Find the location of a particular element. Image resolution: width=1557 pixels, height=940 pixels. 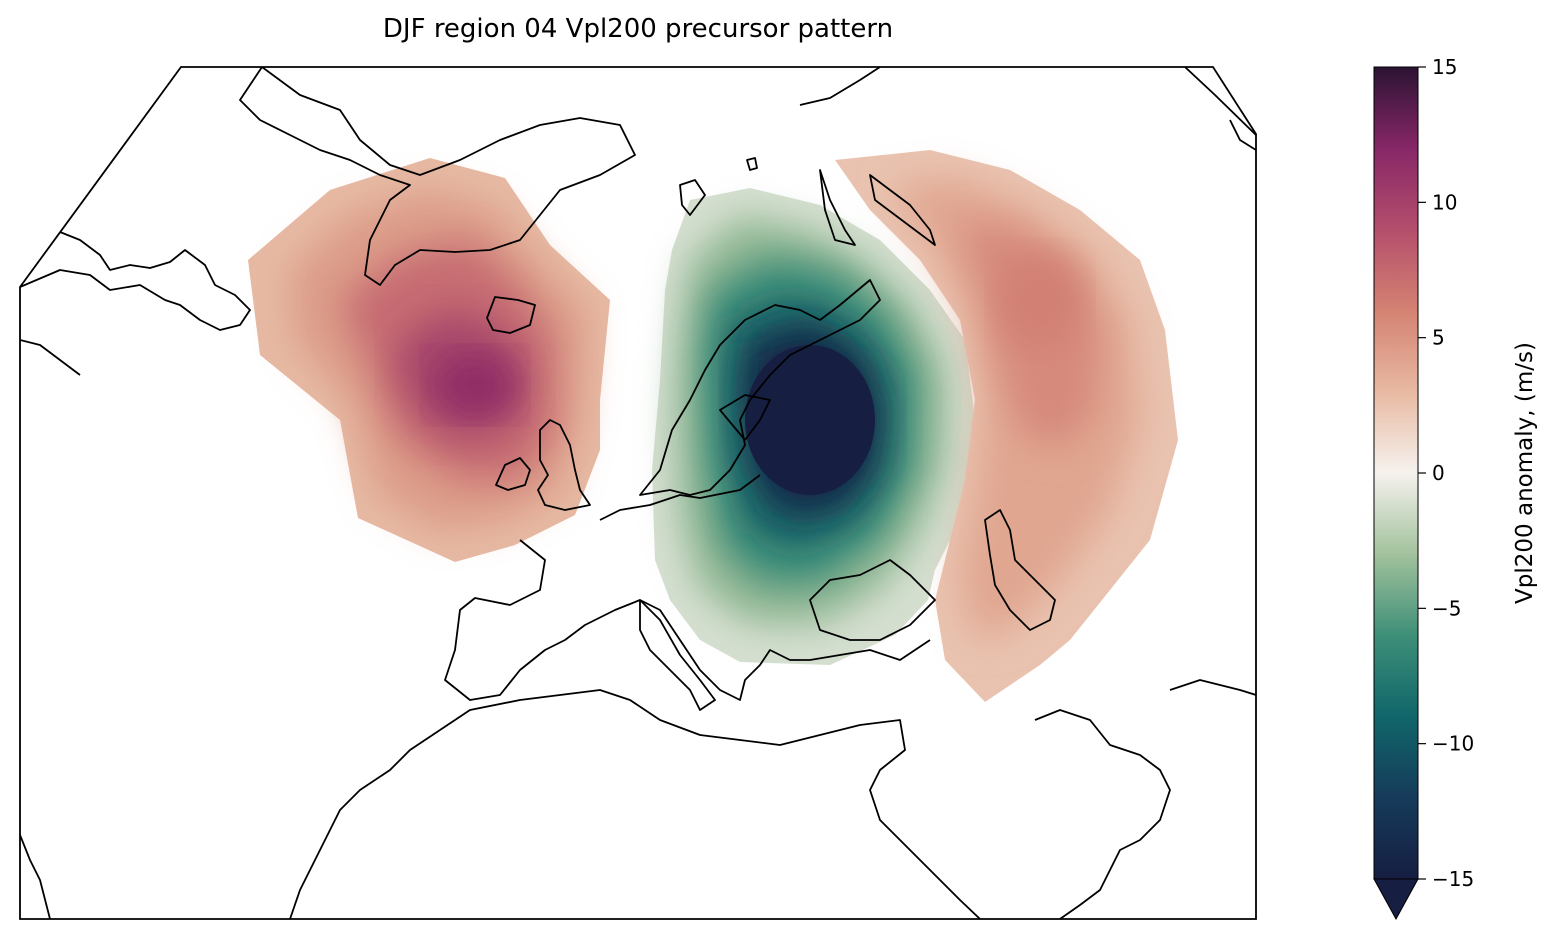

colorbar-ticks: 15 10 5 0 −5 −10 −15 is located at coordinates (1446, 473).